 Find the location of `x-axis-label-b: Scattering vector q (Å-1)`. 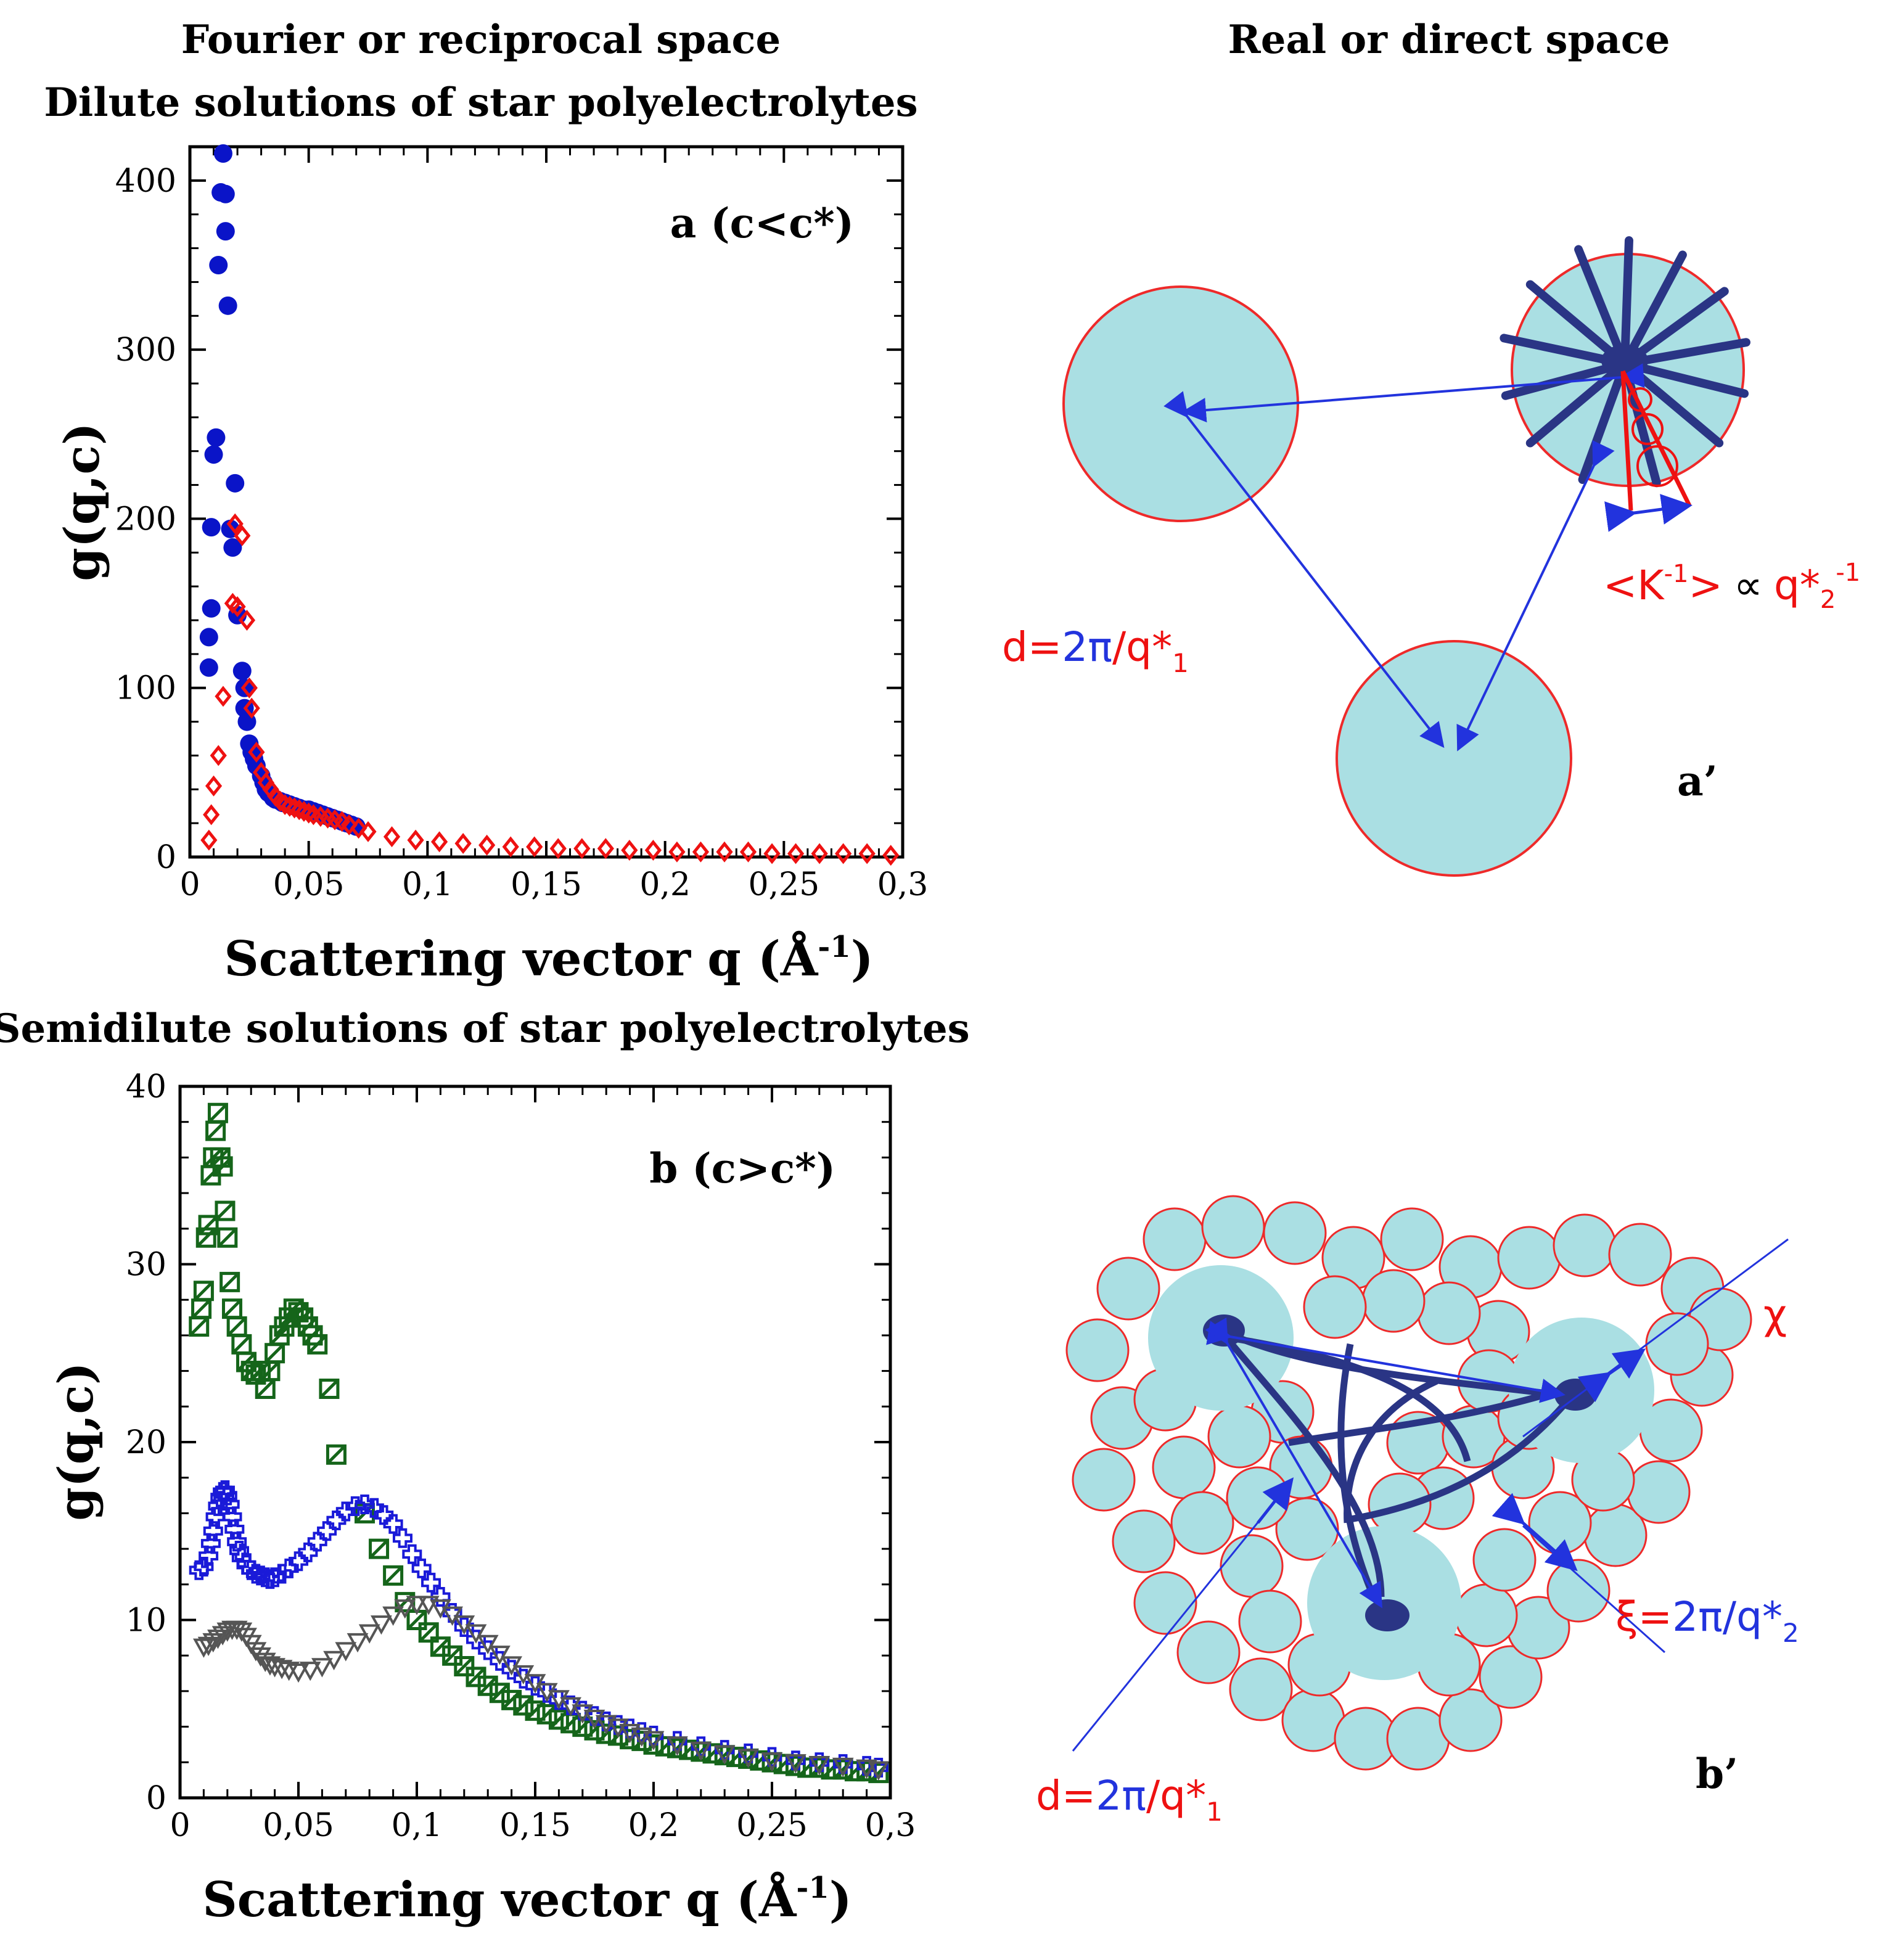

x-axis-label-b: Scattering vector q (Å-1) is located at coordinates (526, 1900).